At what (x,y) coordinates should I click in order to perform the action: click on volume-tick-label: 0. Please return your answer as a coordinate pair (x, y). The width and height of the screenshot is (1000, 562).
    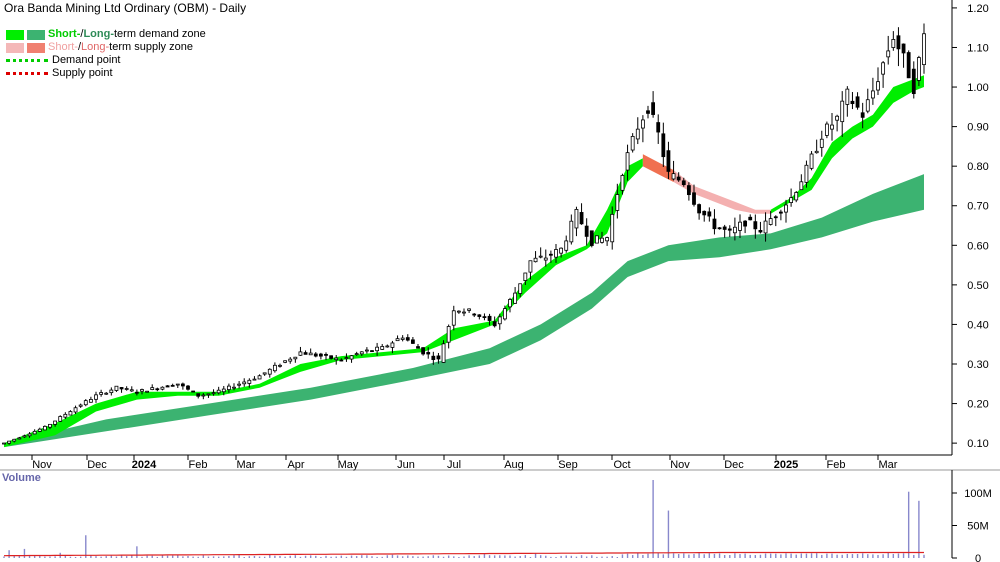
    Looking at the image, I should click on (978, 557).